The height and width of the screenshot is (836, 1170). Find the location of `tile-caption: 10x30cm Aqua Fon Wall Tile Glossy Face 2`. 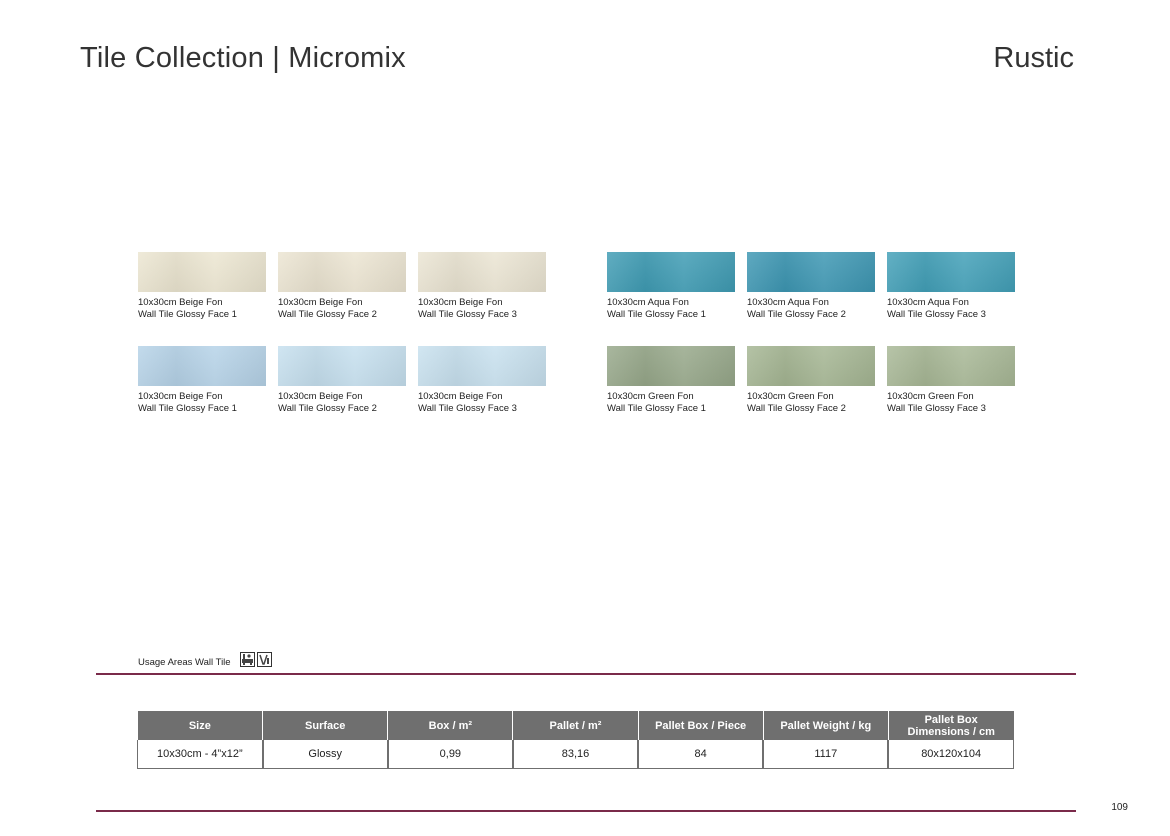

tile-caption: 10x30cm Aqua Fon Wall Tile Glossy Face 2 is located at coordinates (796, 308).